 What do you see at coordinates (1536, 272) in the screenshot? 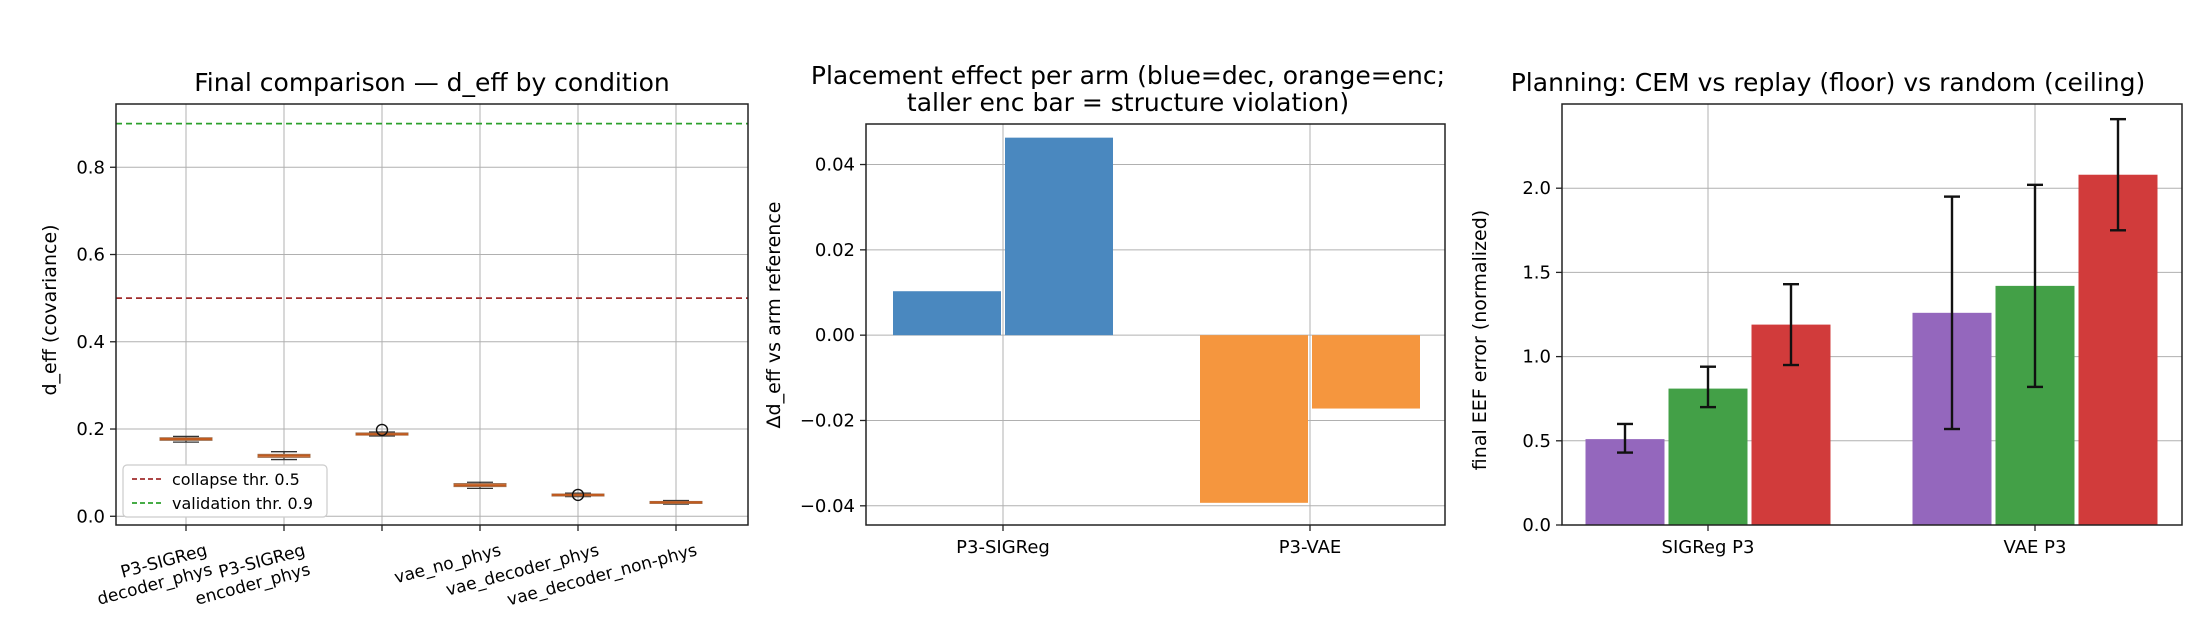
I see `y-tick-label: 1.5` at bounding box center [1536, 272].